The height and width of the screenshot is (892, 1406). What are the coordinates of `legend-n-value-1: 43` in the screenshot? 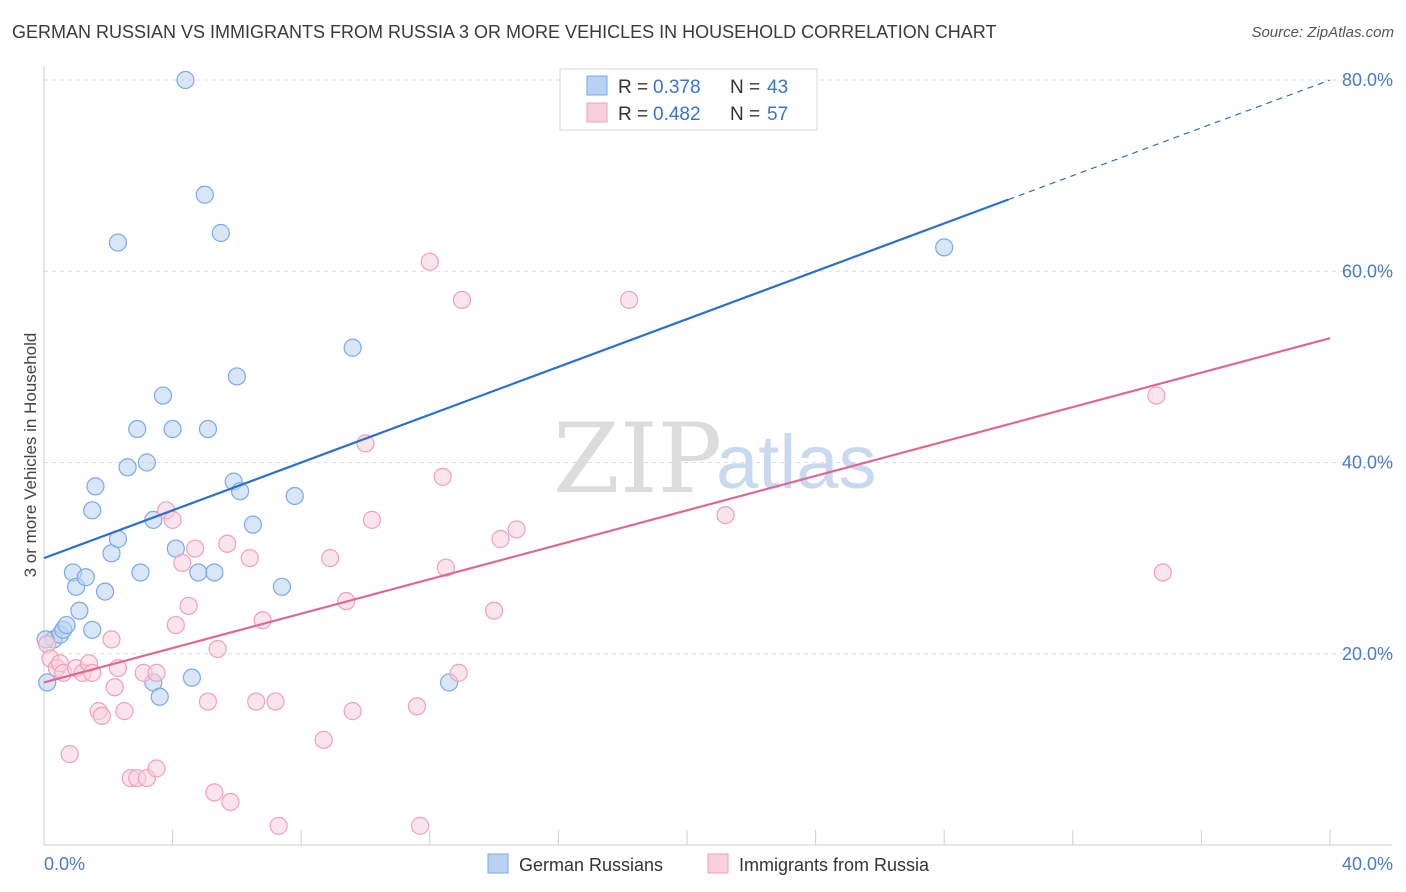 It's located at (777, 87).